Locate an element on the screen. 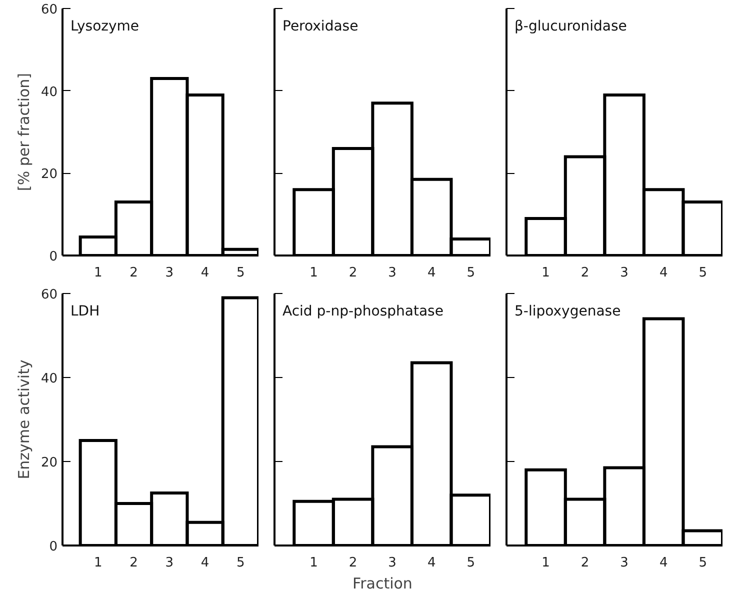 Image resolution: width=732 pixels, height=603 pixels. text: Lysozyme is located at coordinates (105, 26).